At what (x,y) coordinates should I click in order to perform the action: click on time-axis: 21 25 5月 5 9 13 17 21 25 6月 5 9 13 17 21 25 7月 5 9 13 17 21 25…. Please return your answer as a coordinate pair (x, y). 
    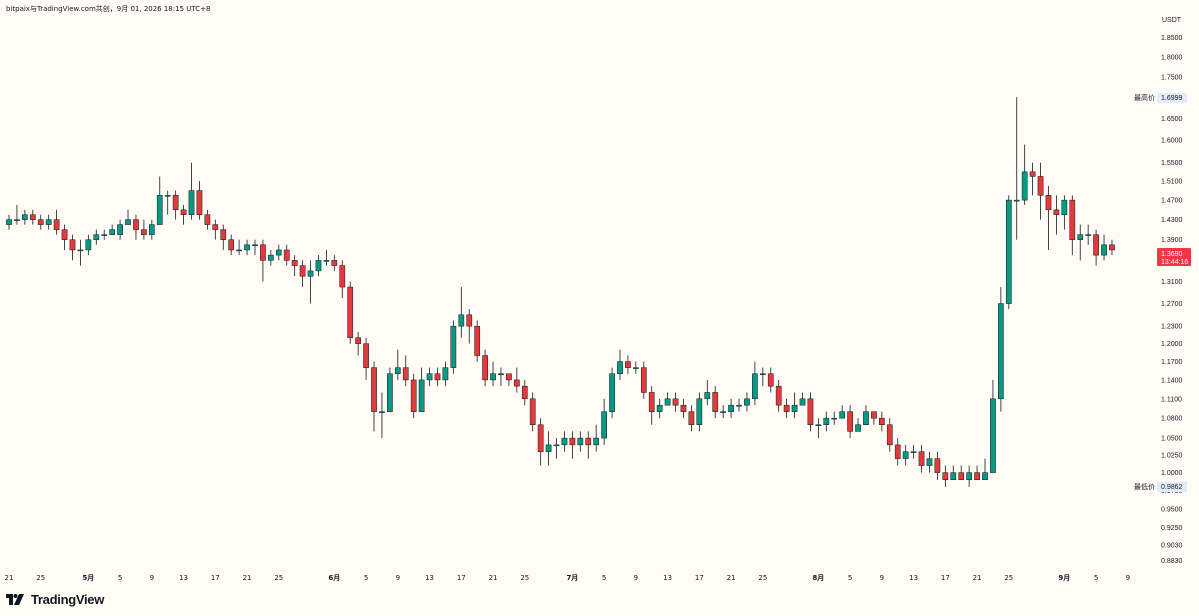
    Looking at the image, I should click on (568, 578).